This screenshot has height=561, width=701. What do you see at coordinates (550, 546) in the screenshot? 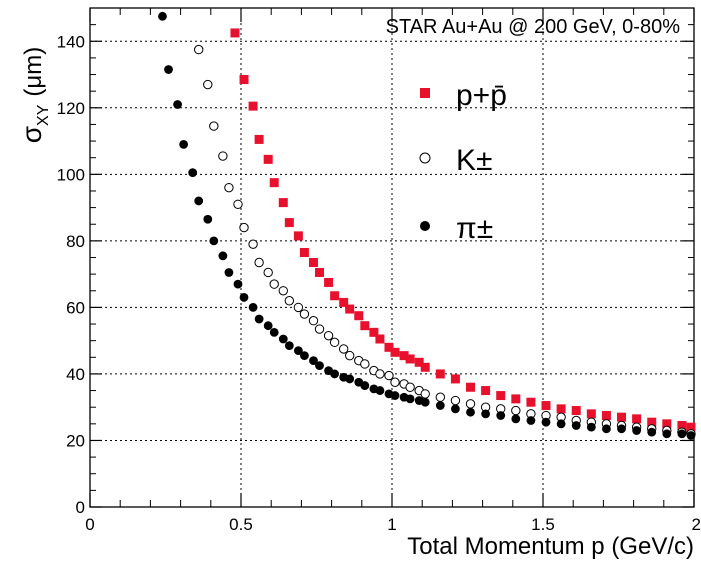
I see `x-axis-title: Total Momentum p (GeV/c)` at bounding box center [550, 546].